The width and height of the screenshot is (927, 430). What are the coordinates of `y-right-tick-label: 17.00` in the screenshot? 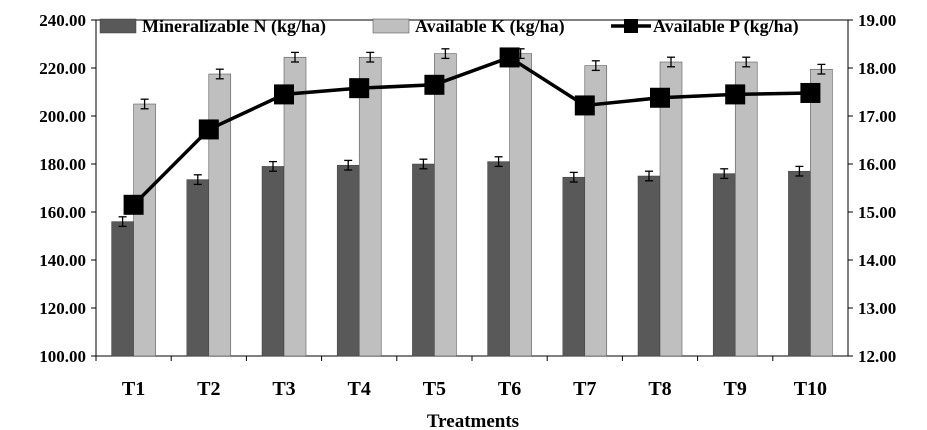 It's located at (877, 116).